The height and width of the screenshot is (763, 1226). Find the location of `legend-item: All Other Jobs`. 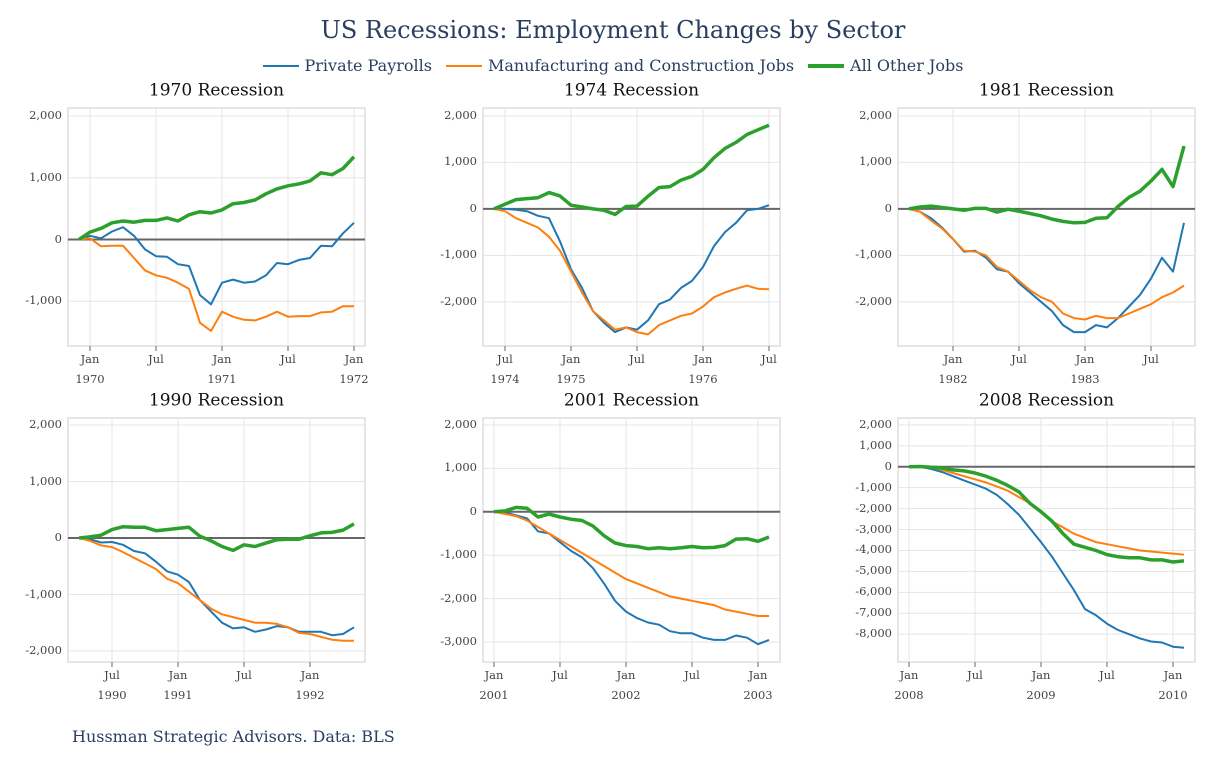

legend-item: All Other Jobs is located at coordinates (885, 65).